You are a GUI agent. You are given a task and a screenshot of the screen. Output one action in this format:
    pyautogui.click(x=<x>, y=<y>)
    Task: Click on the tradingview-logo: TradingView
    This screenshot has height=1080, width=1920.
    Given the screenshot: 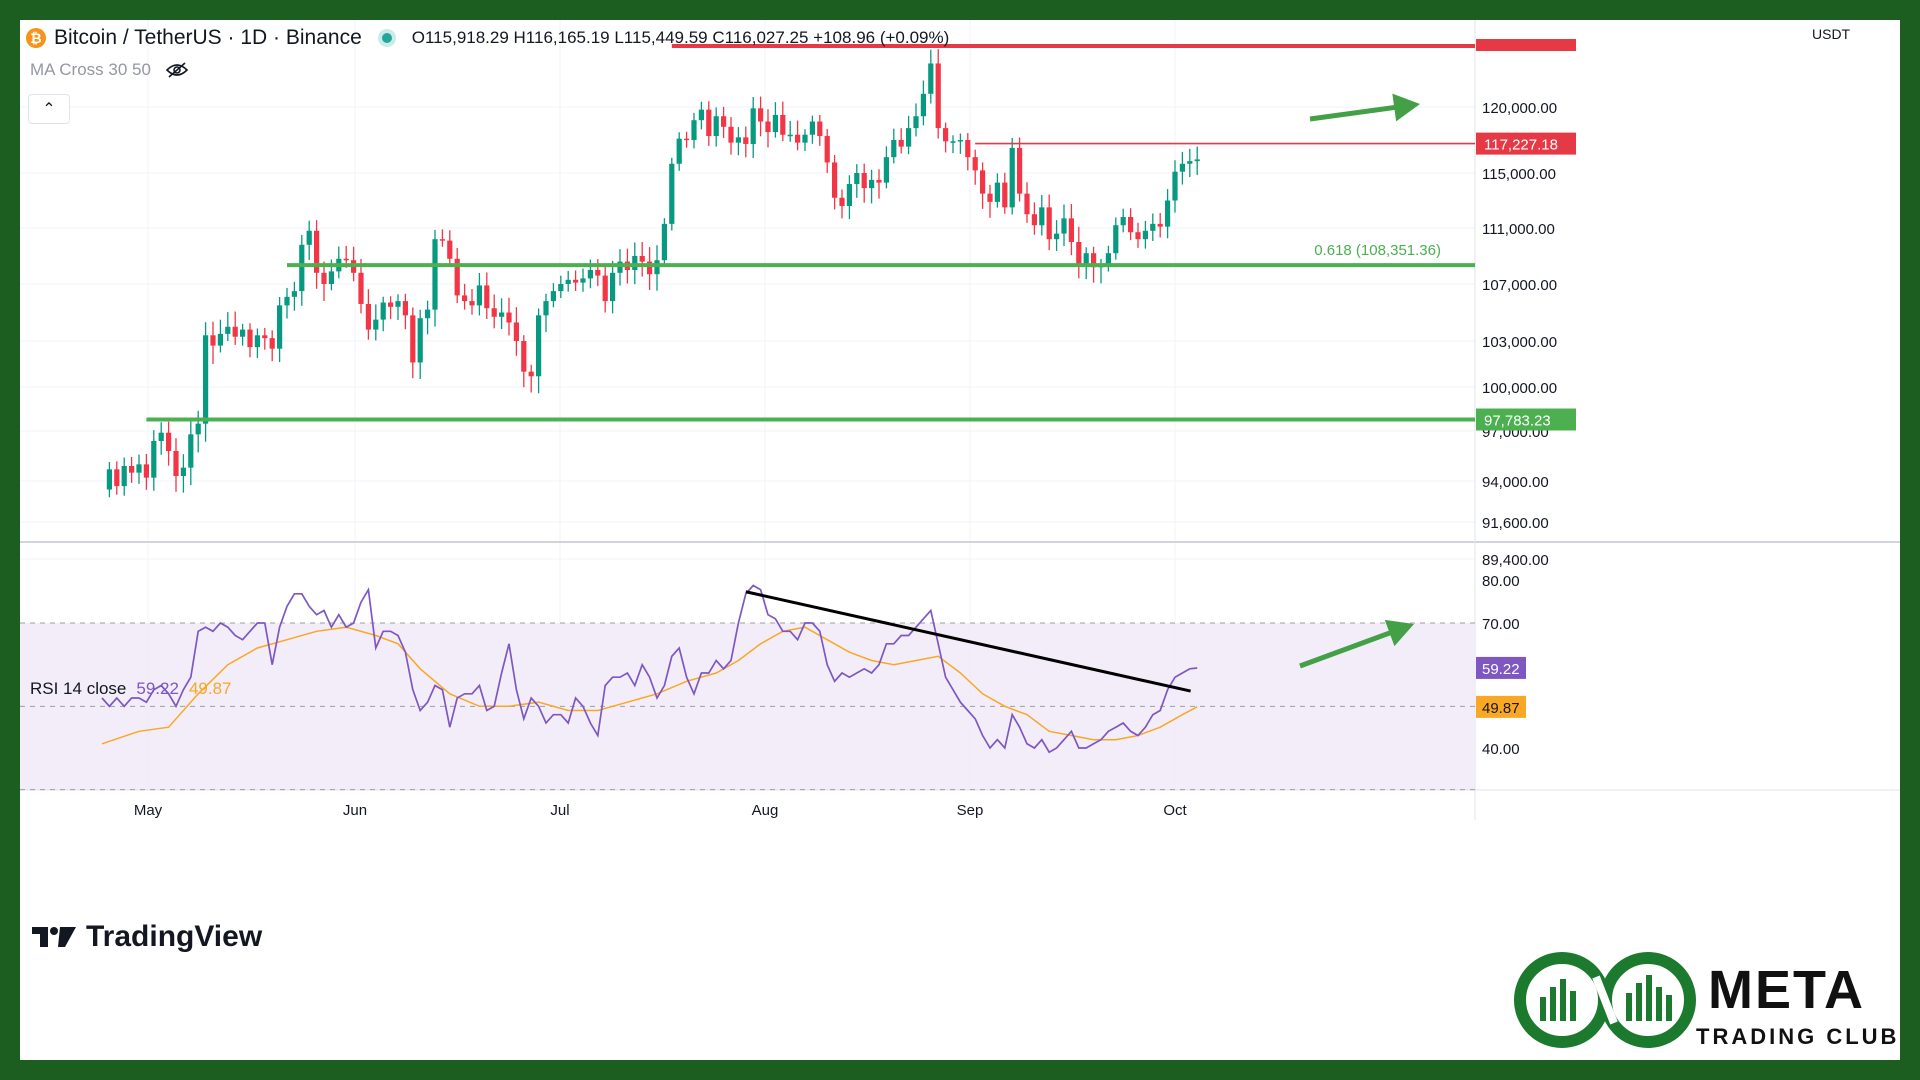 What is the action you would take?
    pyautogui.click(x=147, y=937)
    